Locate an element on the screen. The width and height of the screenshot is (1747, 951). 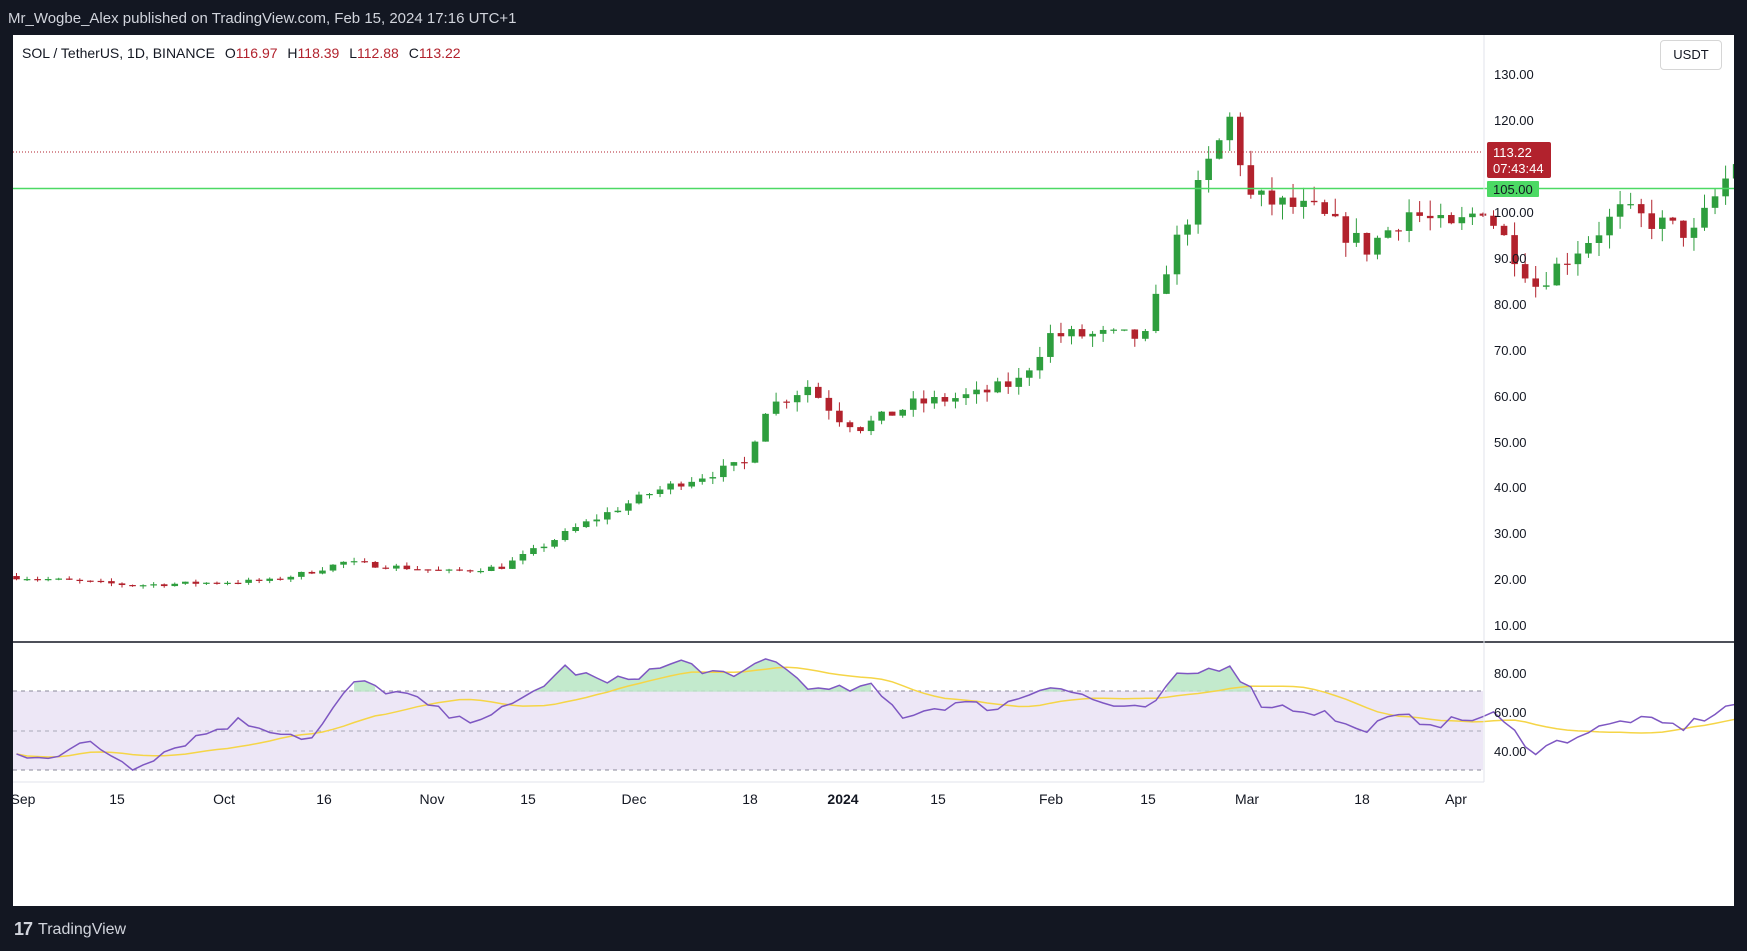
brand-name: TradingView is located at coordinates (82, 929).